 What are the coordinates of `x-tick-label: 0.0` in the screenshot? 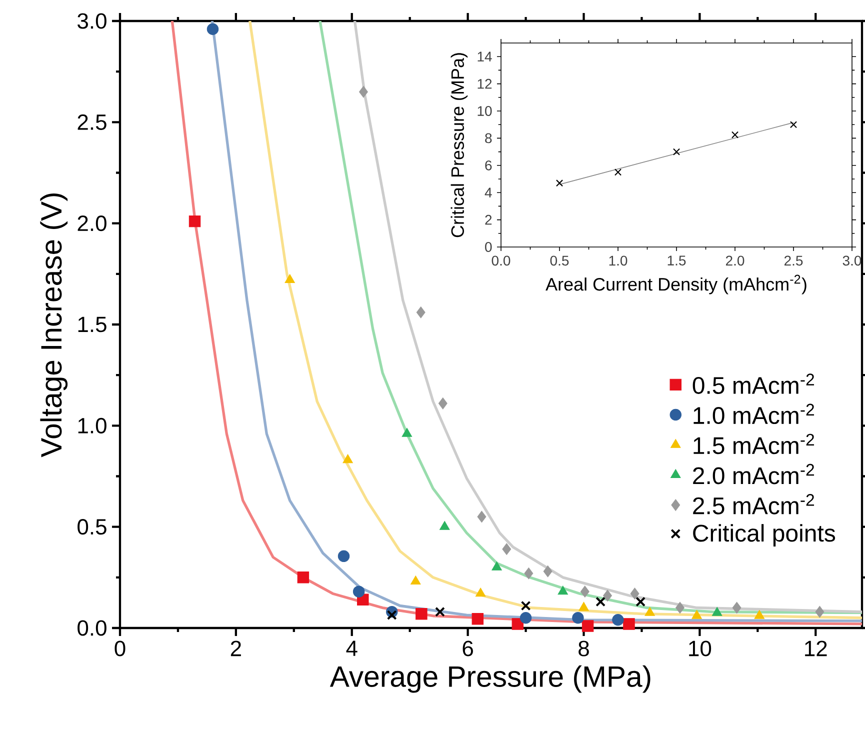 It's located at (501, 261).